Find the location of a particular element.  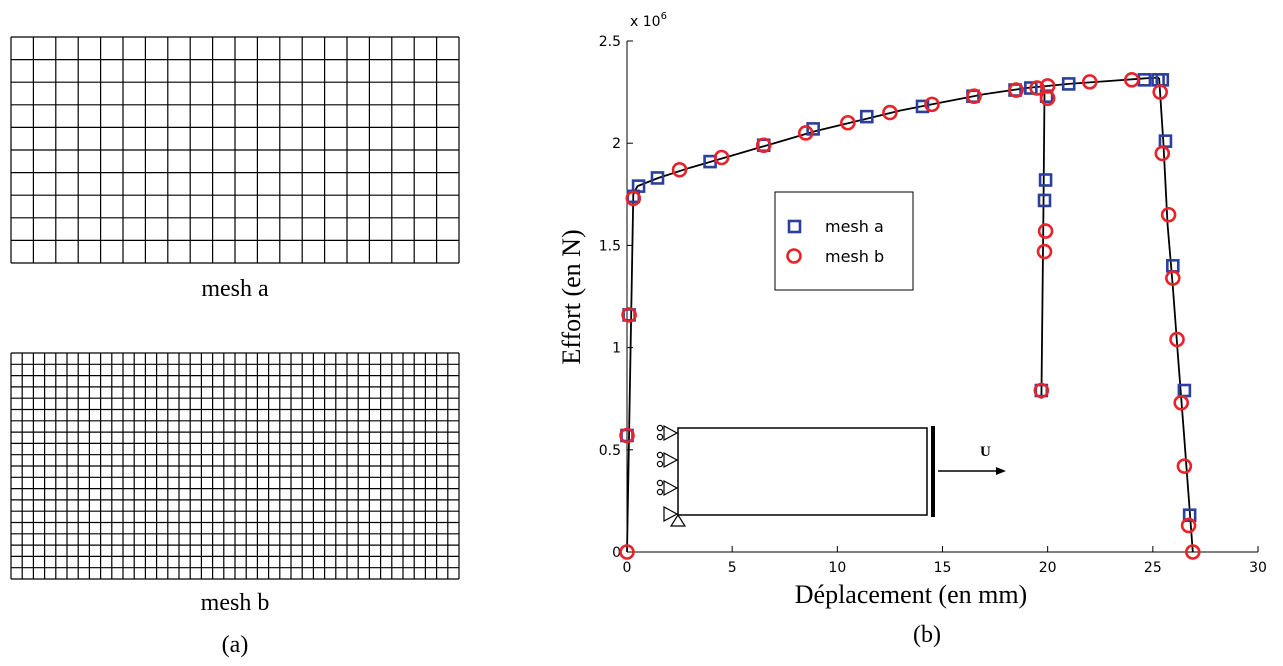

y-tick-label: 1 is located at coordinates (616, 349).